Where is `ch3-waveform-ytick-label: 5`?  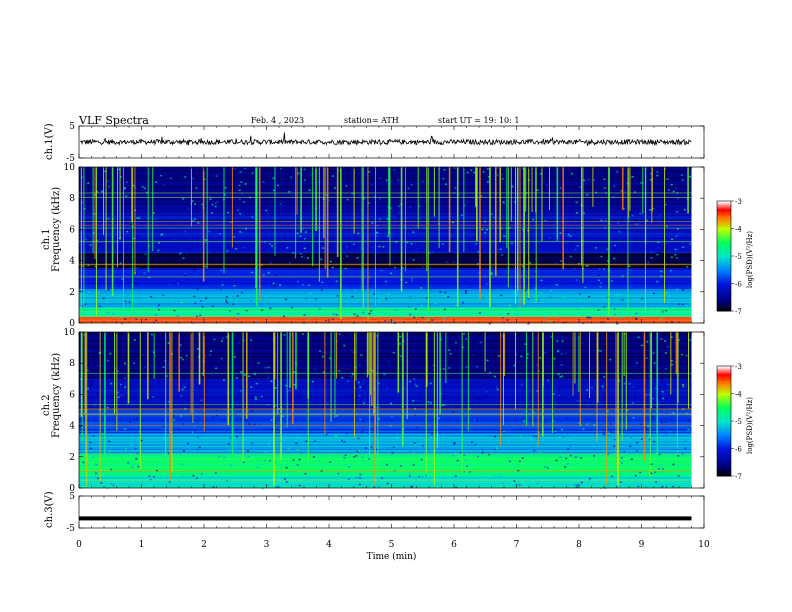 ch3-waveform-ytick-label: 5 is located at coordinates (72, 497).